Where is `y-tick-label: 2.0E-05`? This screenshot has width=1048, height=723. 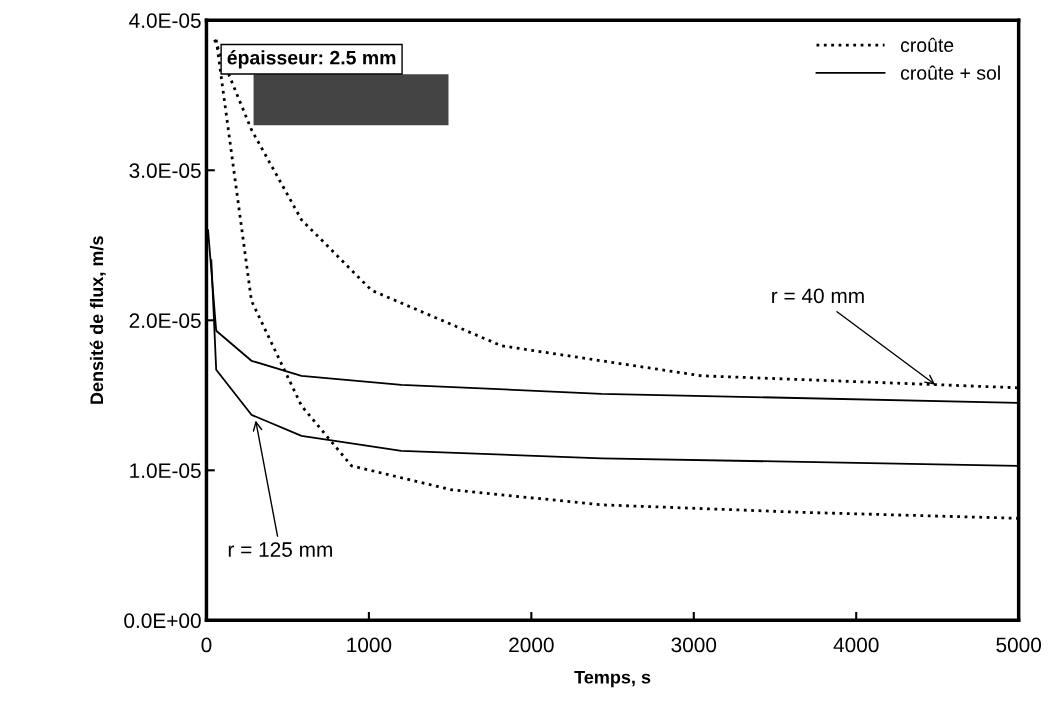
y-tick-label: 2.0E-05 is located at coordinates (165, 321).